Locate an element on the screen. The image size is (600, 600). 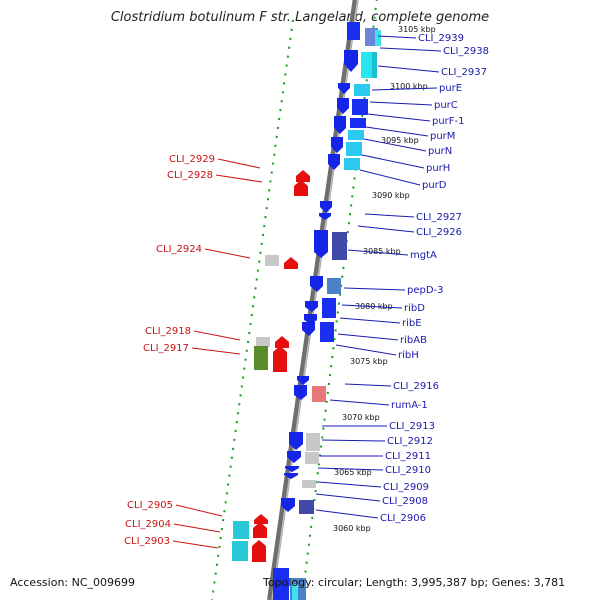
gene-label: CLI_2927 is located at coordinates (439, 217).